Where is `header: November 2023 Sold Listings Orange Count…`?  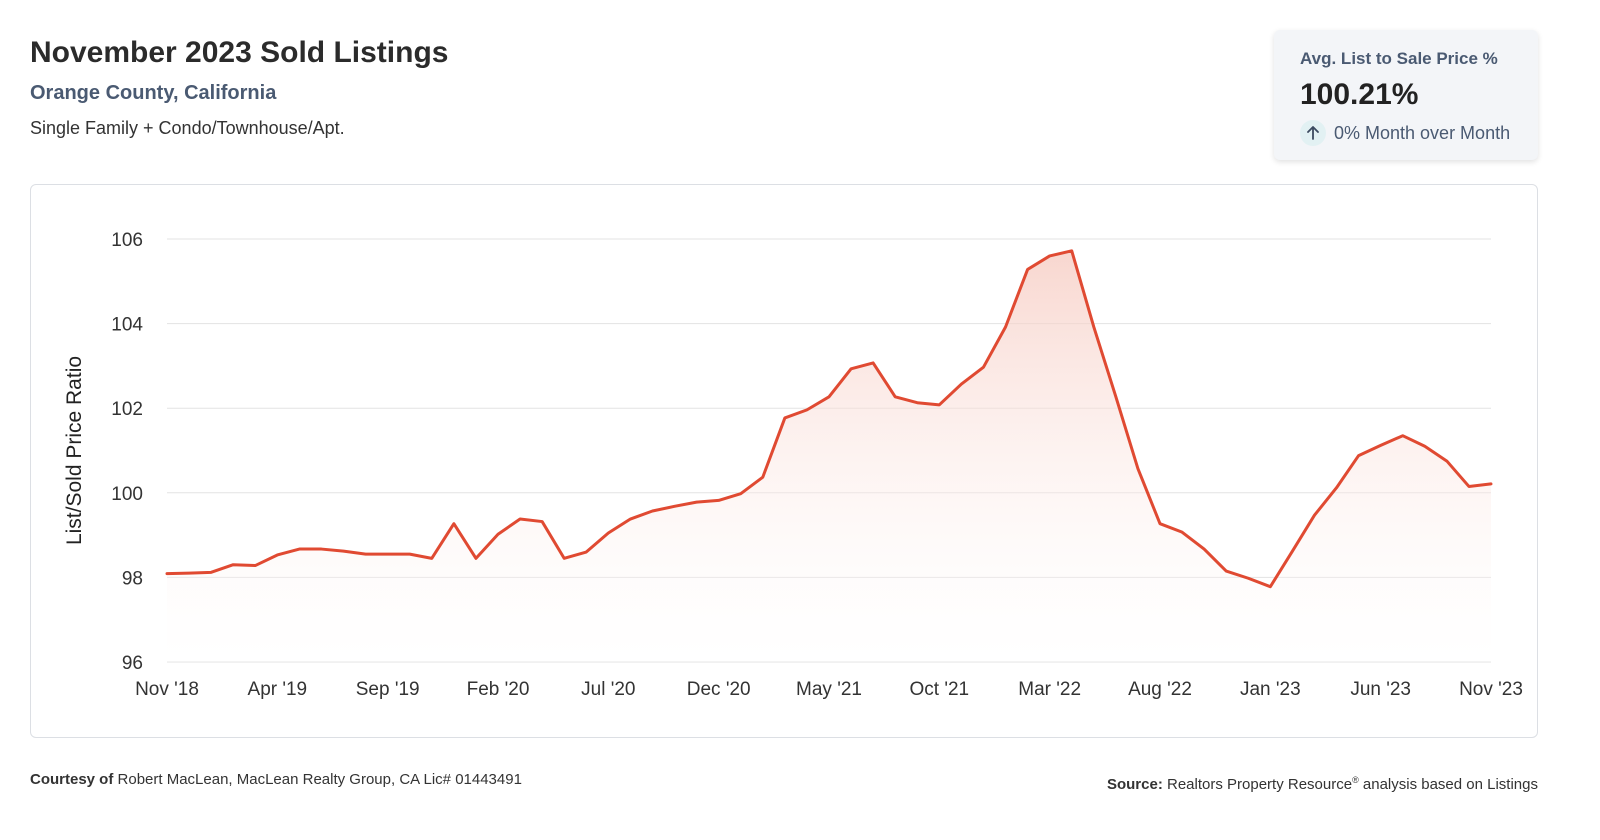
header: November 2023 Sold Listings Orange Count… is located at coordinates (239, 85).